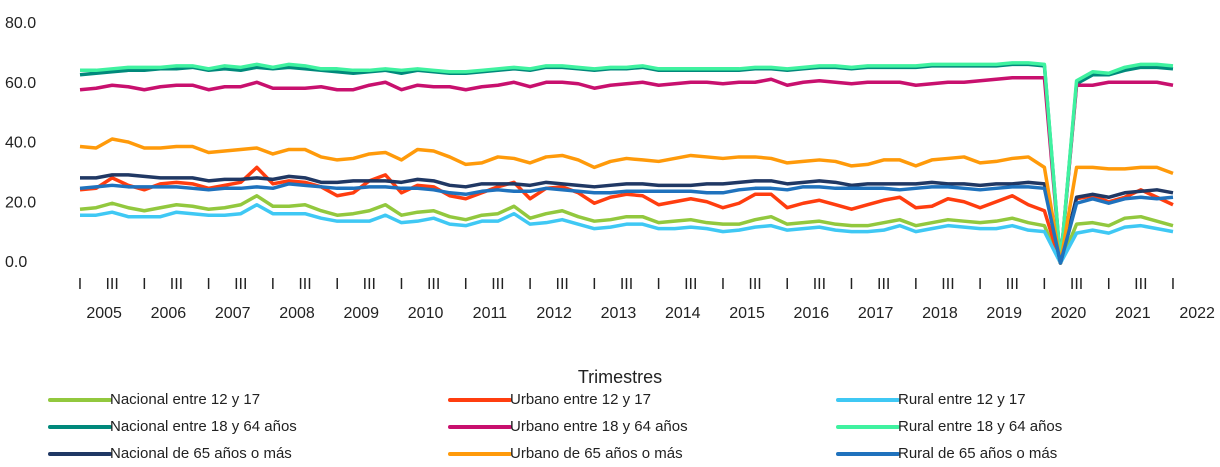 The width and height of the screenshot is (1220, 467). I want to click on legend-label: Urbano entre 18 y 64 años, so click(599, 426).